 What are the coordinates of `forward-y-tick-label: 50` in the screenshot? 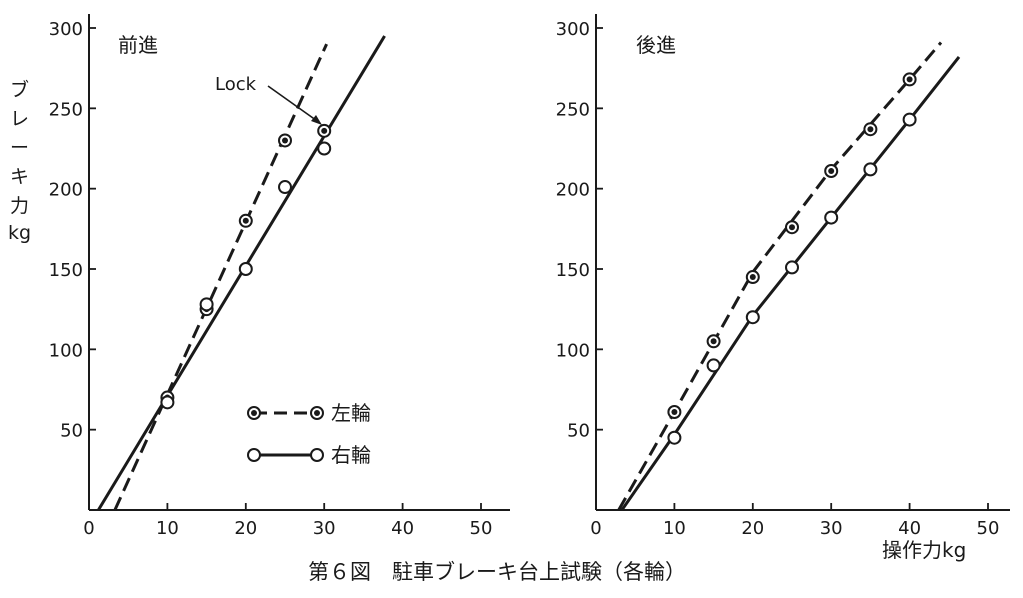 It's located at (71, 431).